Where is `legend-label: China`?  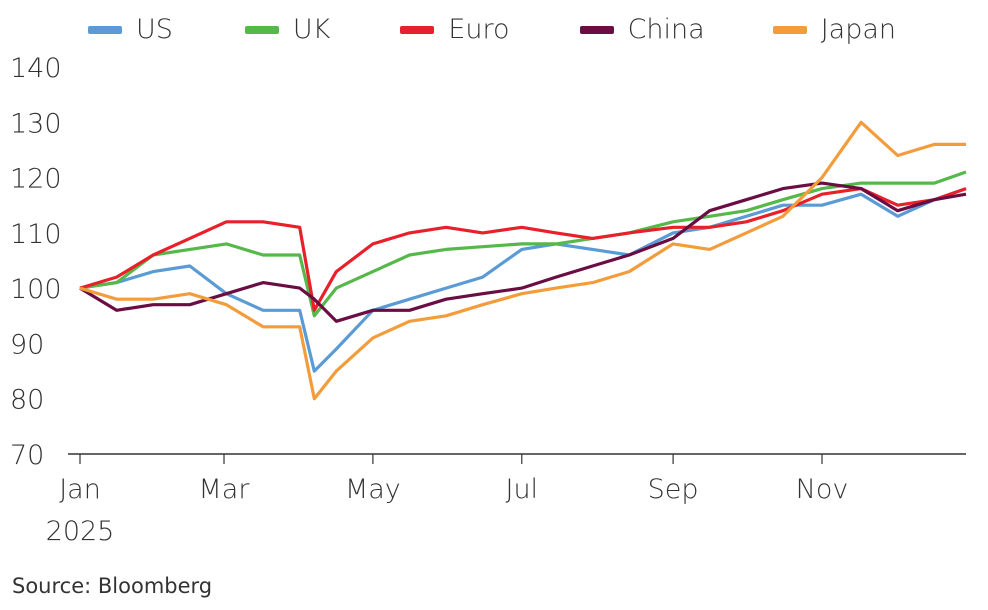
legend-label: China is located at coordinates (666, 29).